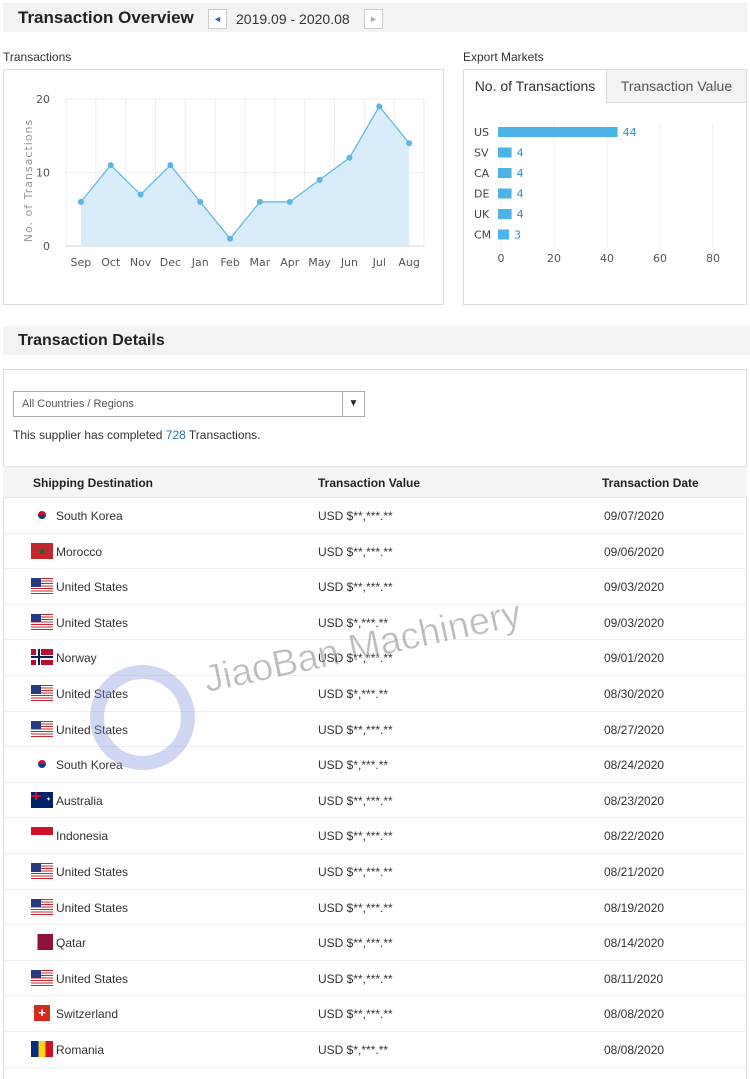 This screenshot has height=1079, width=750. What do you see at coordinates (597, 193) in the screenshot?
I see `export-markets-chart: 0 20 40 60 80 US 44 SV 4 CA 4 DE 4 UK 4 CM 3` at bounding box center [597, 193].